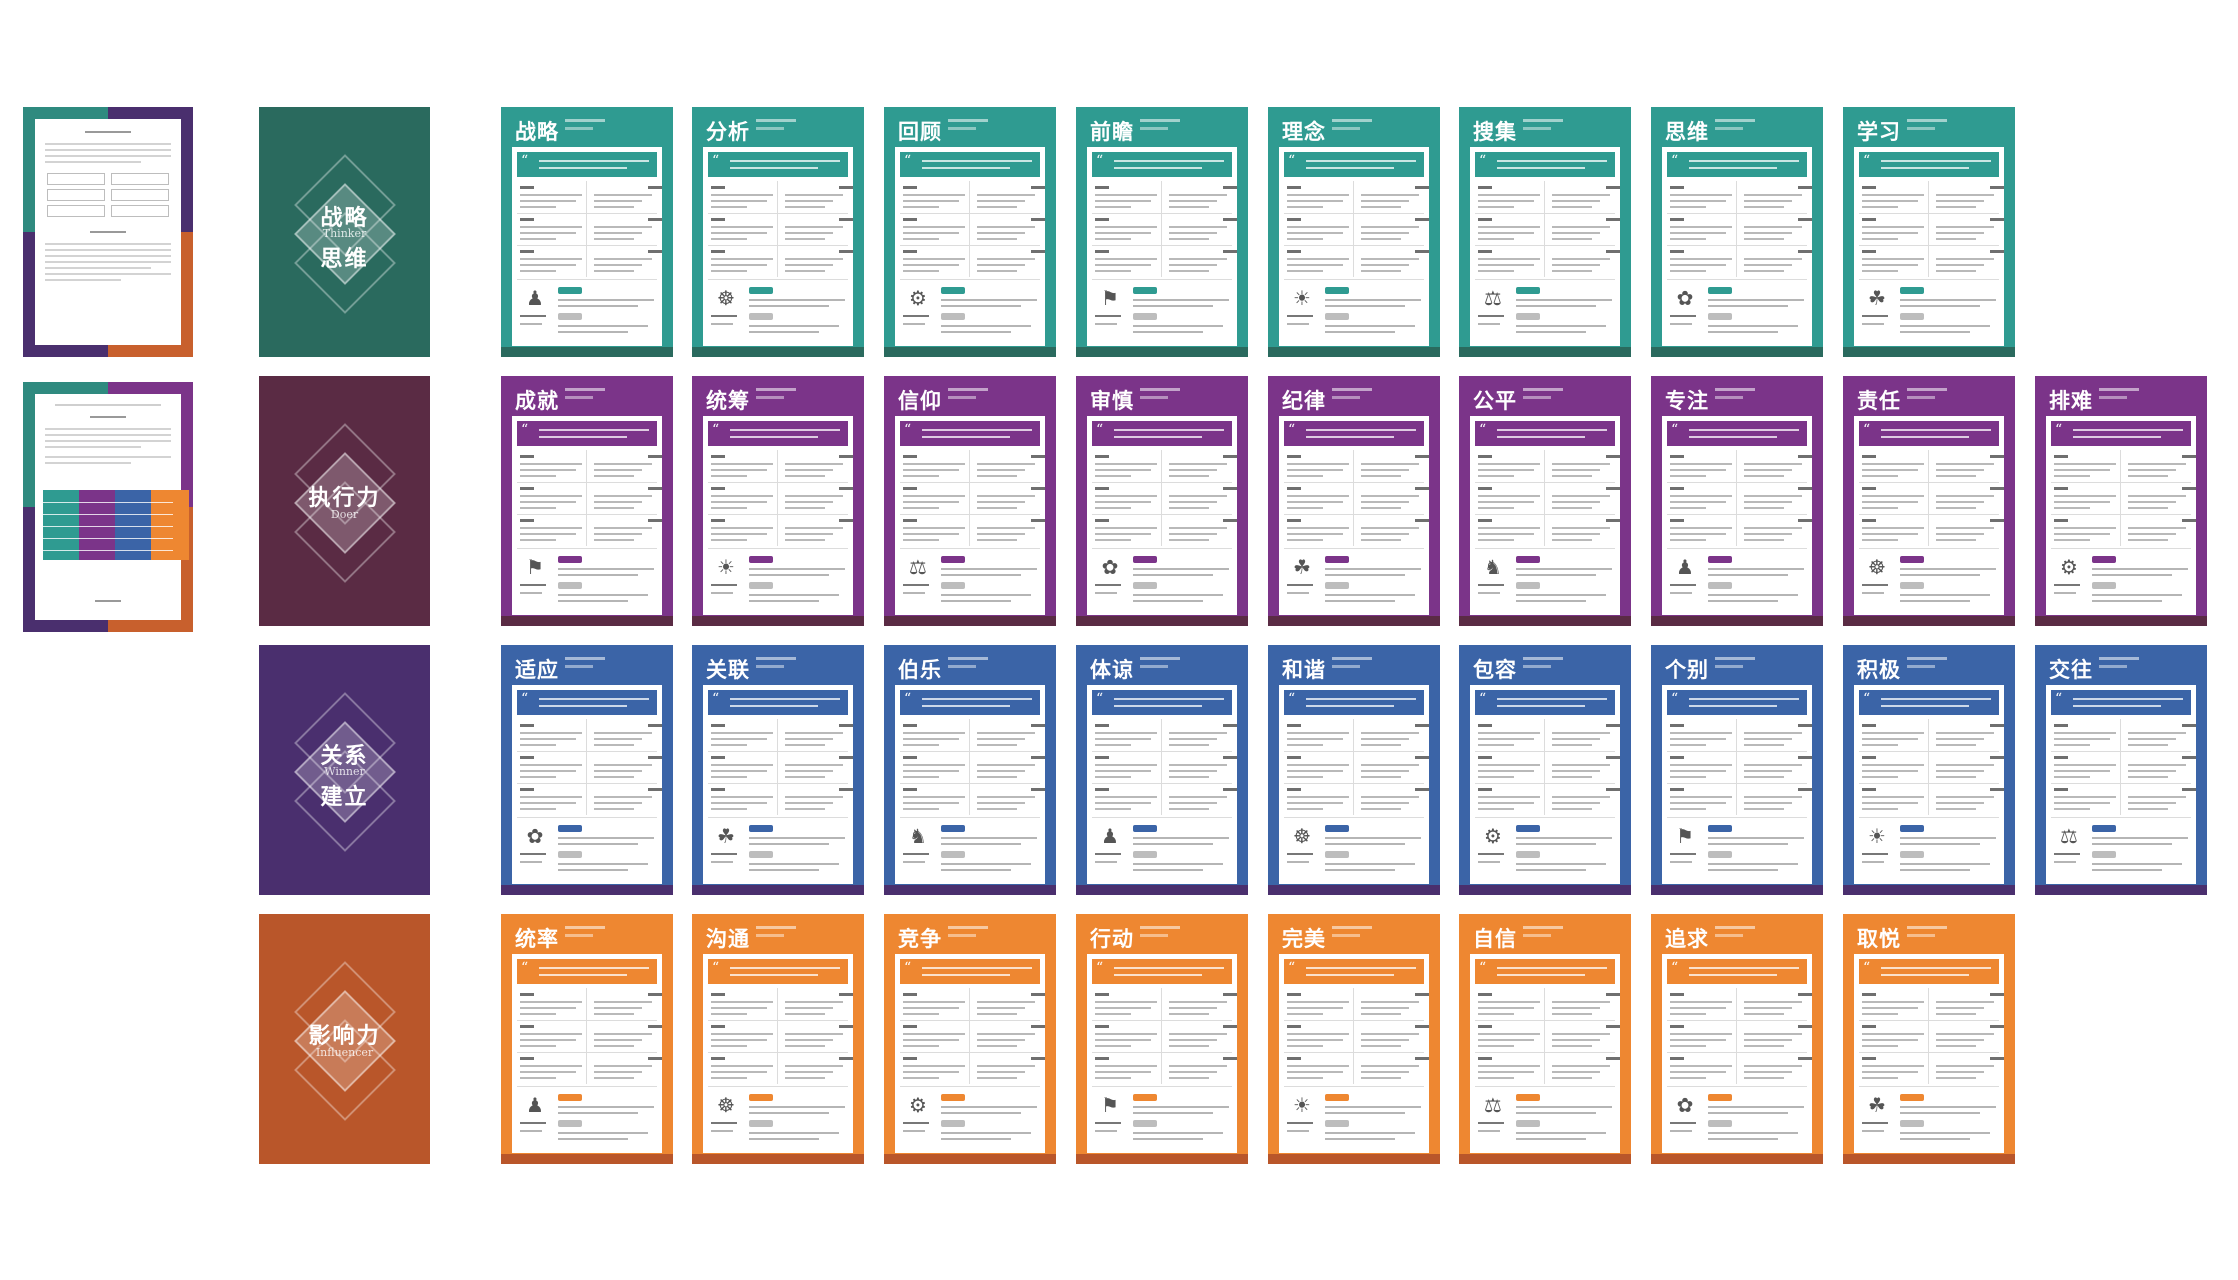  Describe the element at coordinates (1737, 770) in the screenshot. I see `talent-card-2-6: 个别 “⚑` at that location.